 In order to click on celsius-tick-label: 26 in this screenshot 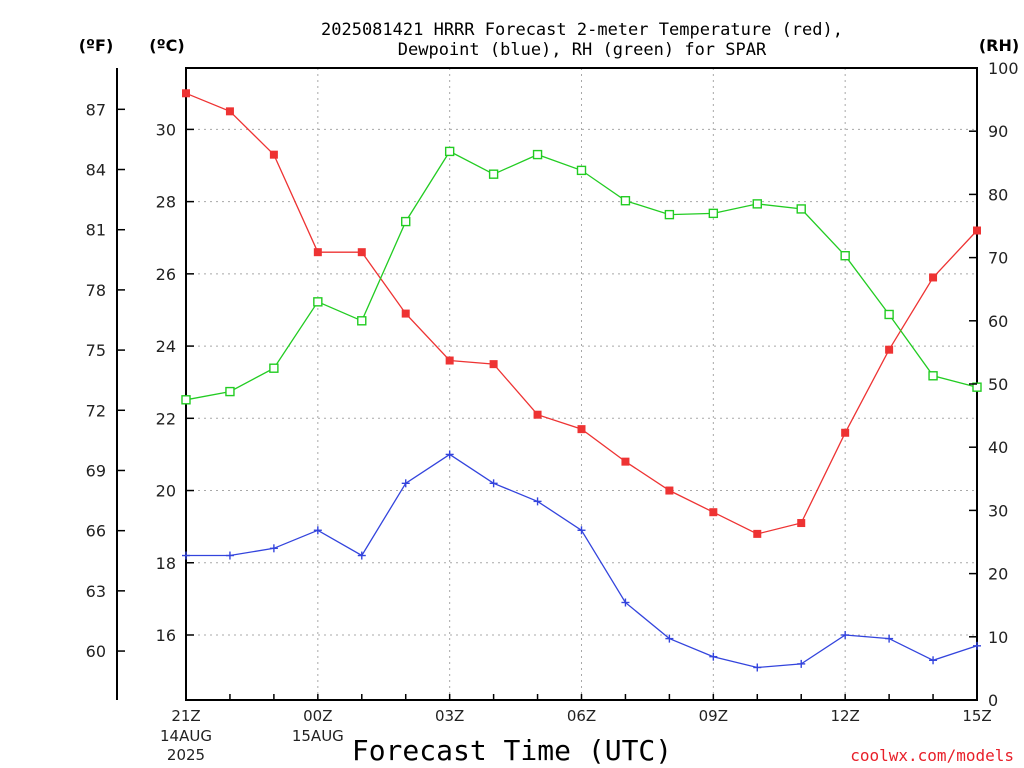, I will do `click(166, 274)`.